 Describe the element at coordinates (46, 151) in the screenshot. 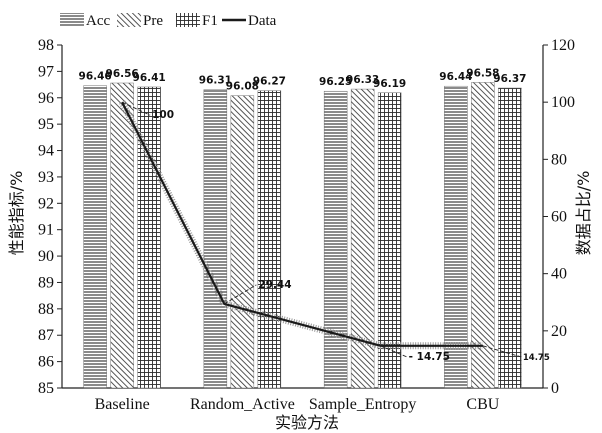

I see `y-tick-label: 94` at that location.